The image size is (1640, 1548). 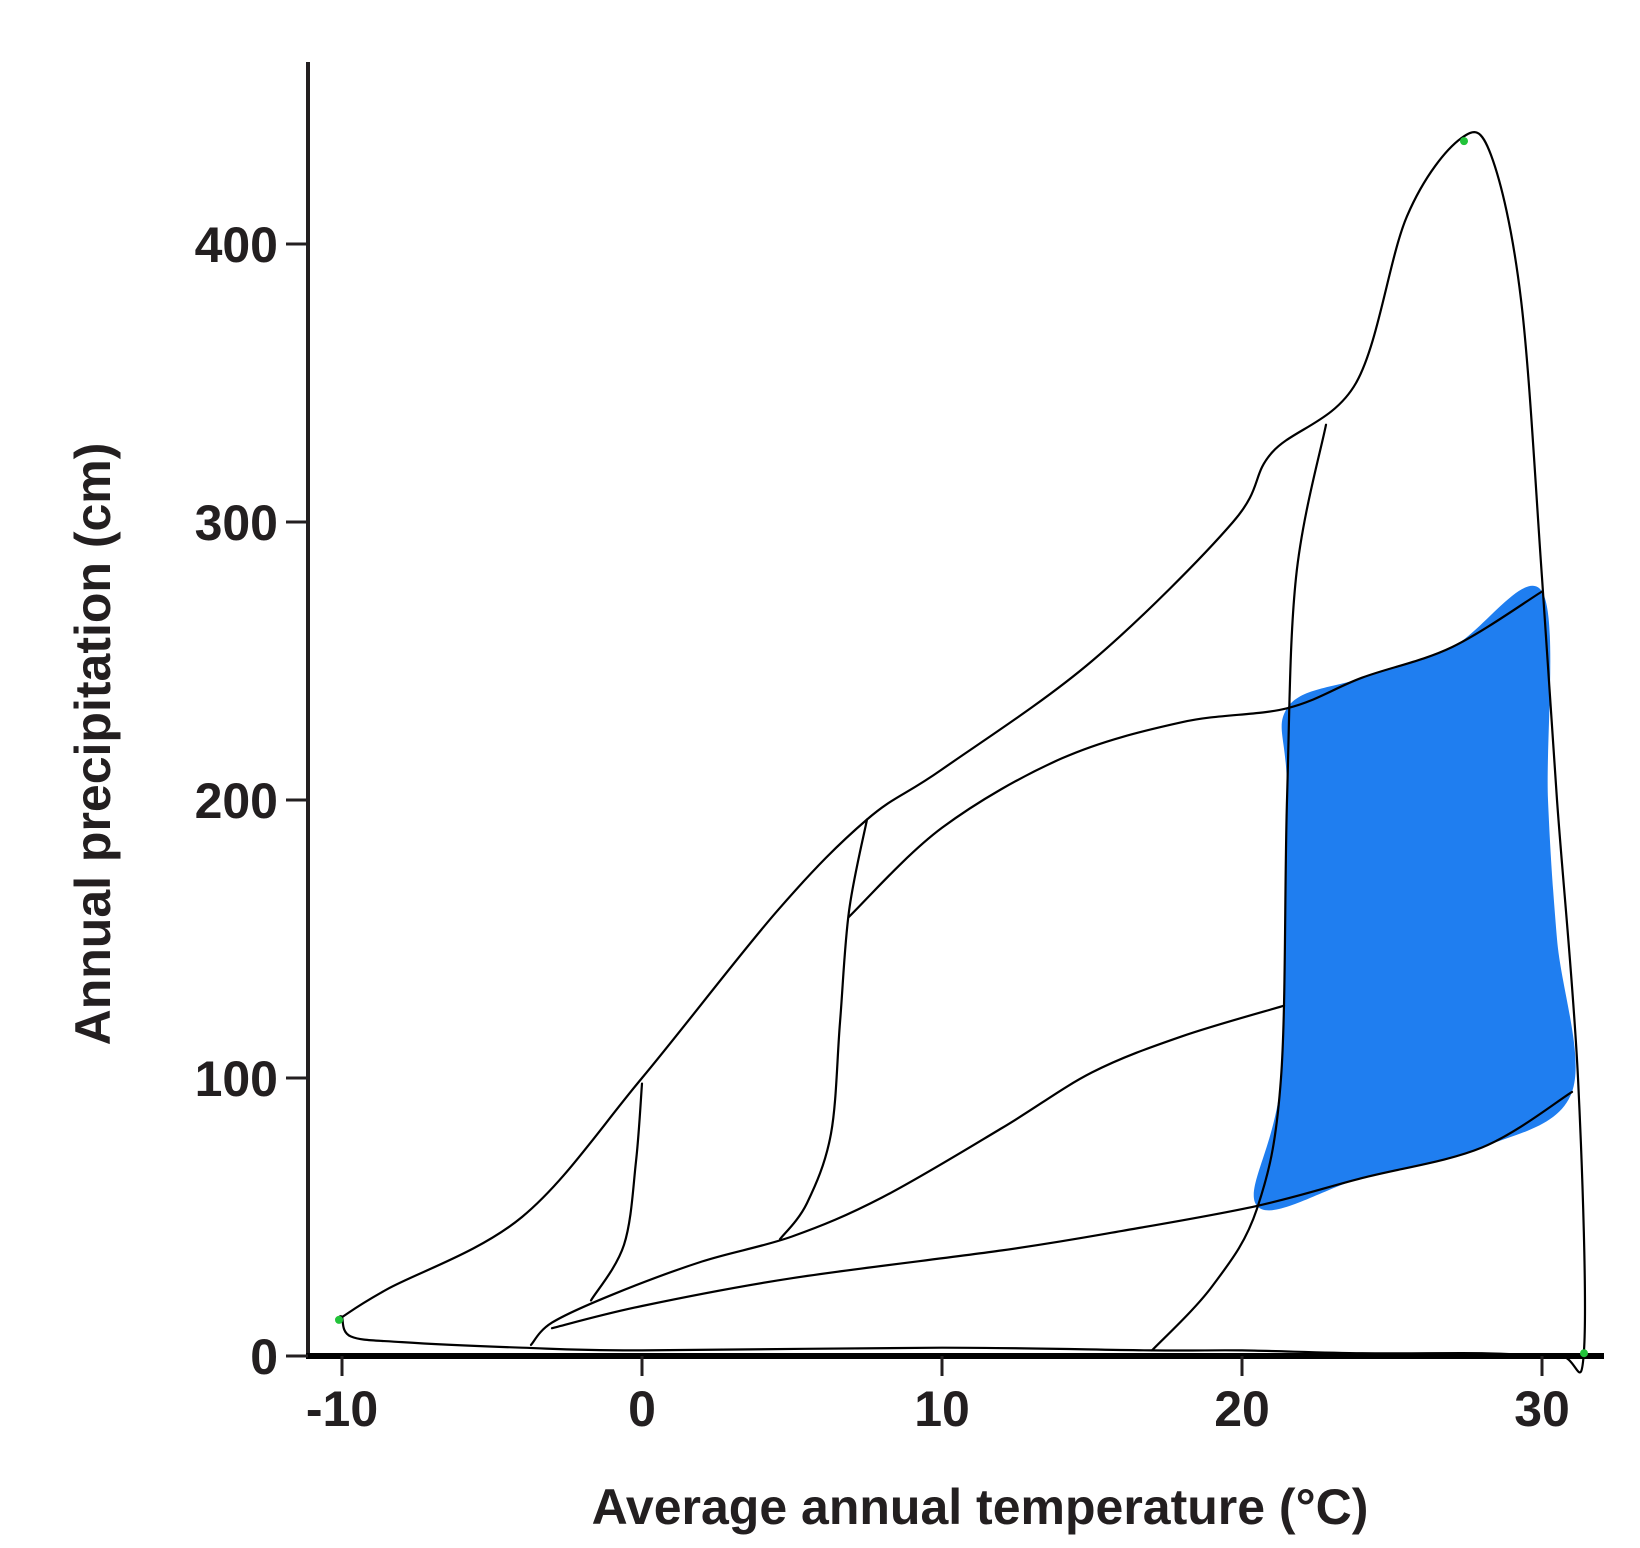 What do you see at coordinates (342, 1409) in the screenshot?
I see `x-tick-label--10: -10` at bounding box center [342, 1409].